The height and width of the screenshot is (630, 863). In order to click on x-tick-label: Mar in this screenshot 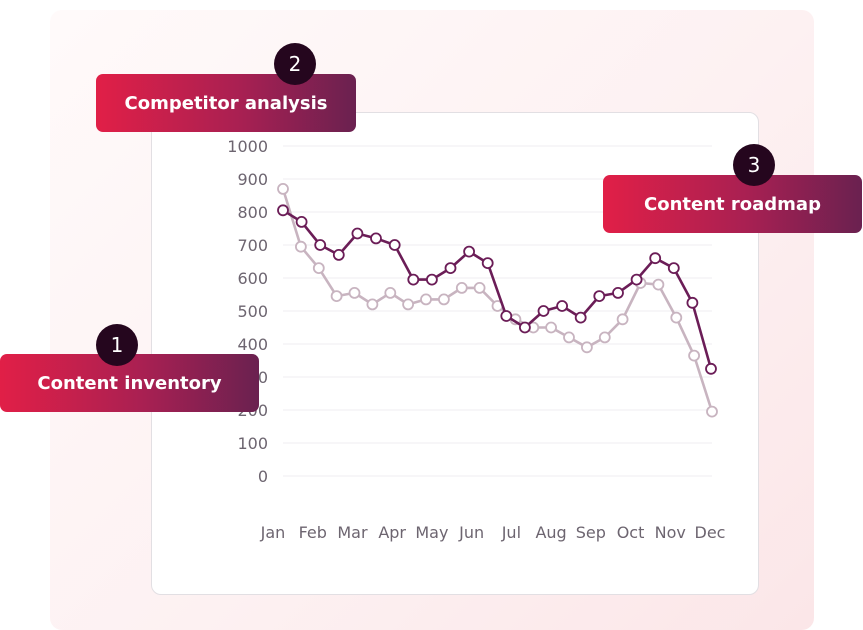, I will do `click(352, 532)`.